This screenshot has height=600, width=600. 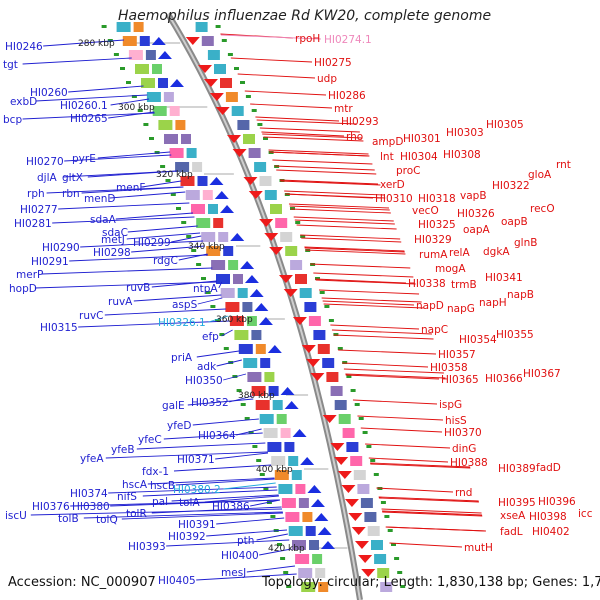 What do you see at coordinates (517, 503) in the screenshot?
I see `gene-label-right: HI0395` at bounding box center [517, 503].